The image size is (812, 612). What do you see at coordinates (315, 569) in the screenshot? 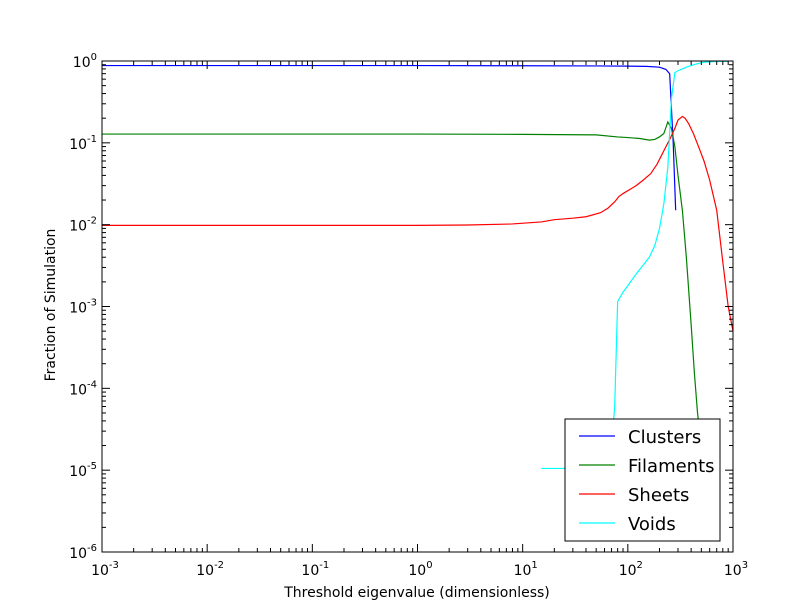
I see `x-tick-label: 10⁻¹` at bounding box center [315, 569].